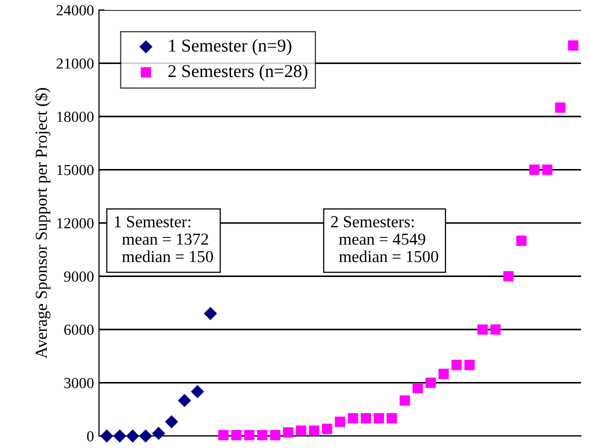  What do you see at coordinates (42, 223) in the screenshot?
I see `y-axis-title: Average Sponsor Support per Project ($)` at bounding box center [42, 223].